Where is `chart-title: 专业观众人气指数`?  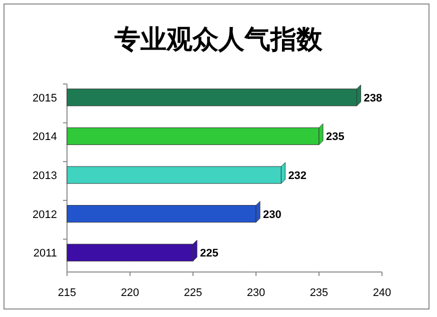
chart-title: 专业观众人气指数 is located at coordinates (219, 40).